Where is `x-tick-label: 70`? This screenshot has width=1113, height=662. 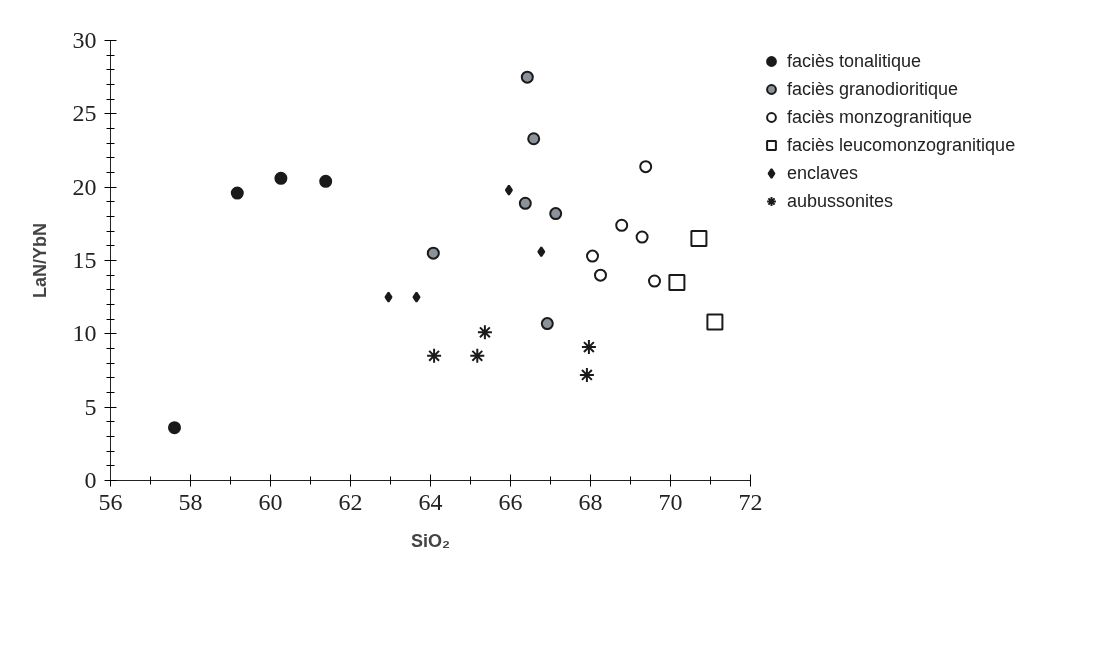 x-tick-label: 70 is located at coordinates (670, 501).